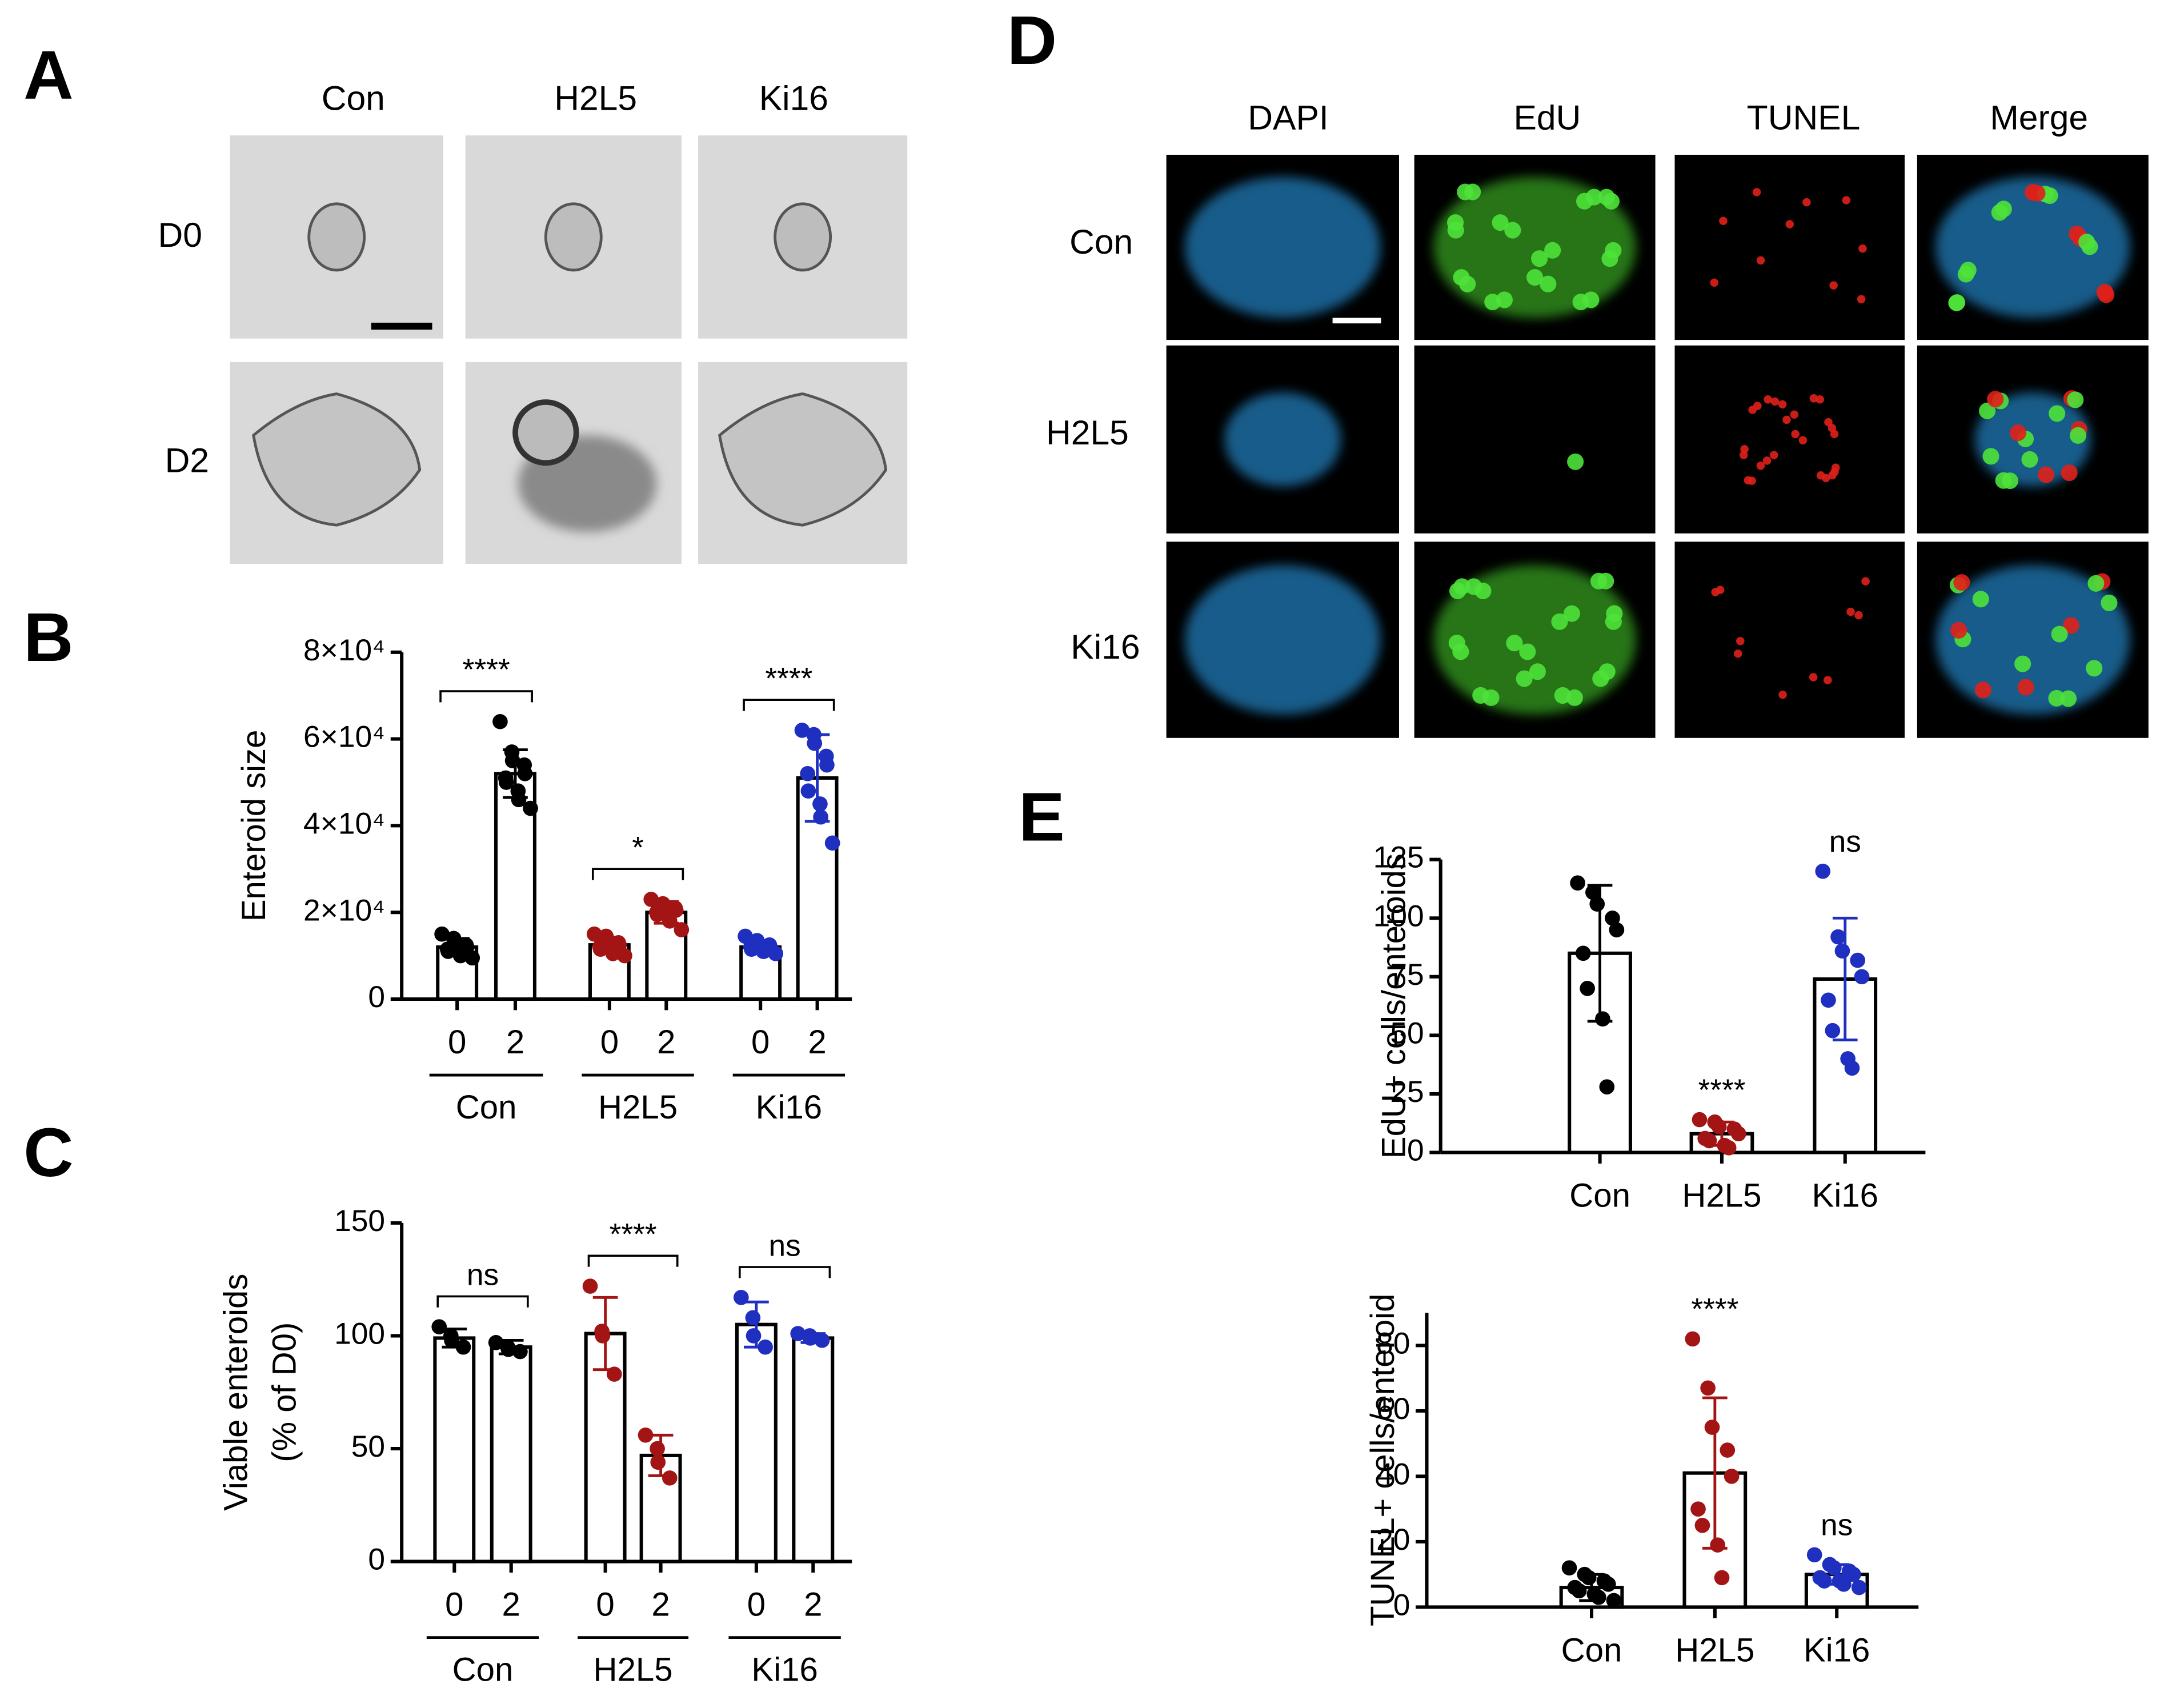  I want to click on y-axis-label: Enteroid size, so click(253, 826).